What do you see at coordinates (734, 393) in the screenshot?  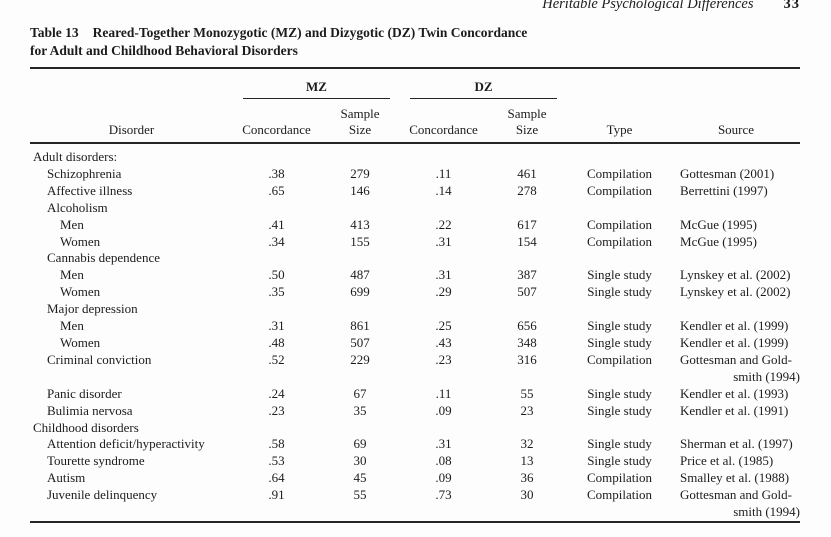 I see `source-line: Kendler et al. (1993)` at bounding box center [734, 393].